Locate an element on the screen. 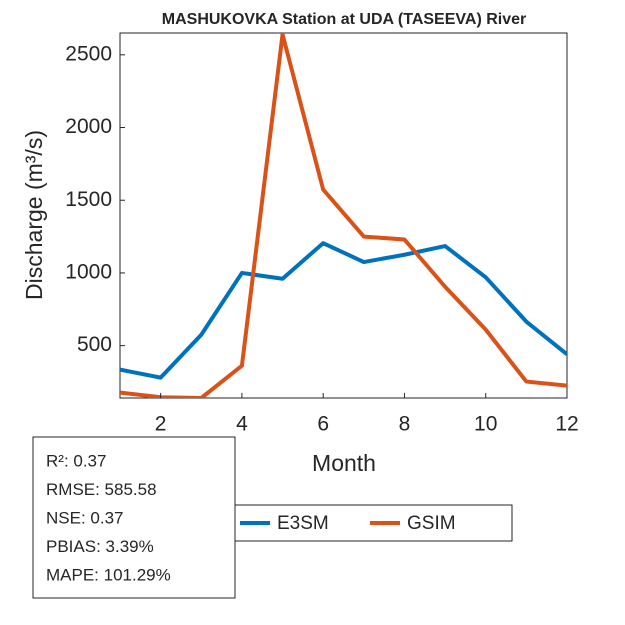 This screenshot has width=625, height=625. legend-label: GSIM is located at coordinates (431, 523).